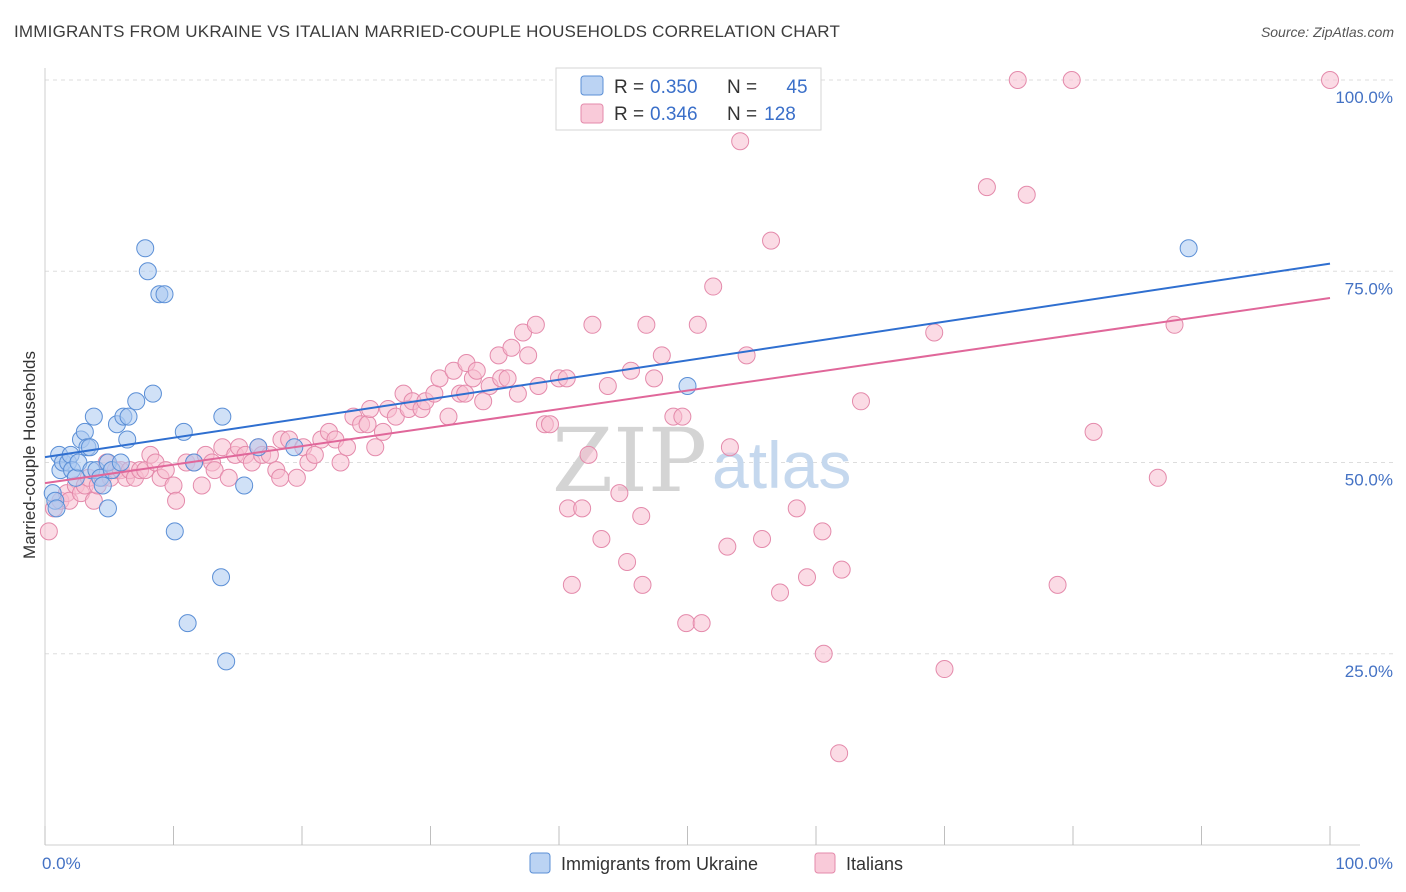 The height and width of the screenshot is (892, 1406). What do you see at coordinates (1327, 32) in the screenshot?
I see `source-label: Source: ZipAtlas.com` at bounding box center [1327, 32].